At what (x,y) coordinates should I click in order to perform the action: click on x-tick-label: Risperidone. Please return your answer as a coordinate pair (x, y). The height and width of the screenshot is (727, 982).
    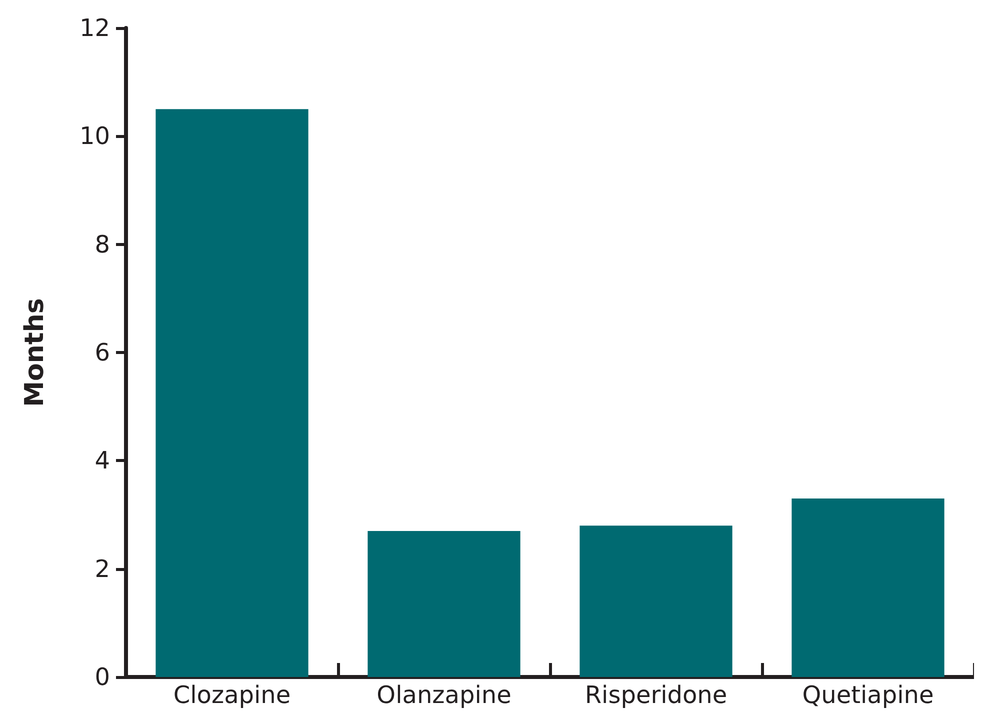
    Looking at the image, I should click on (656, 695).